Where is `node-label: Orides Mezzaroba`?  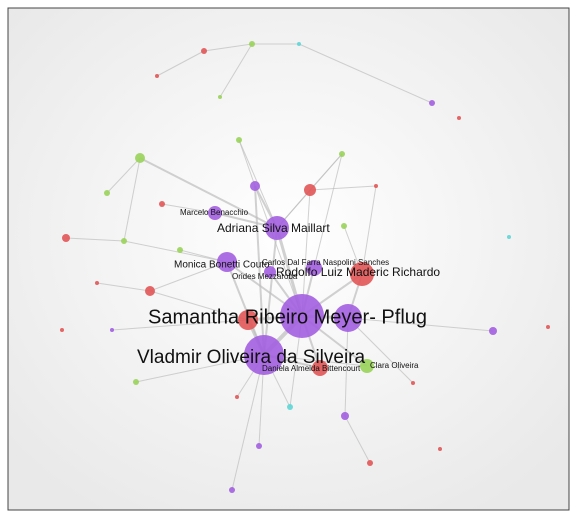
node-label: Orides Mezzaroba is located at coordinates (265, 276).